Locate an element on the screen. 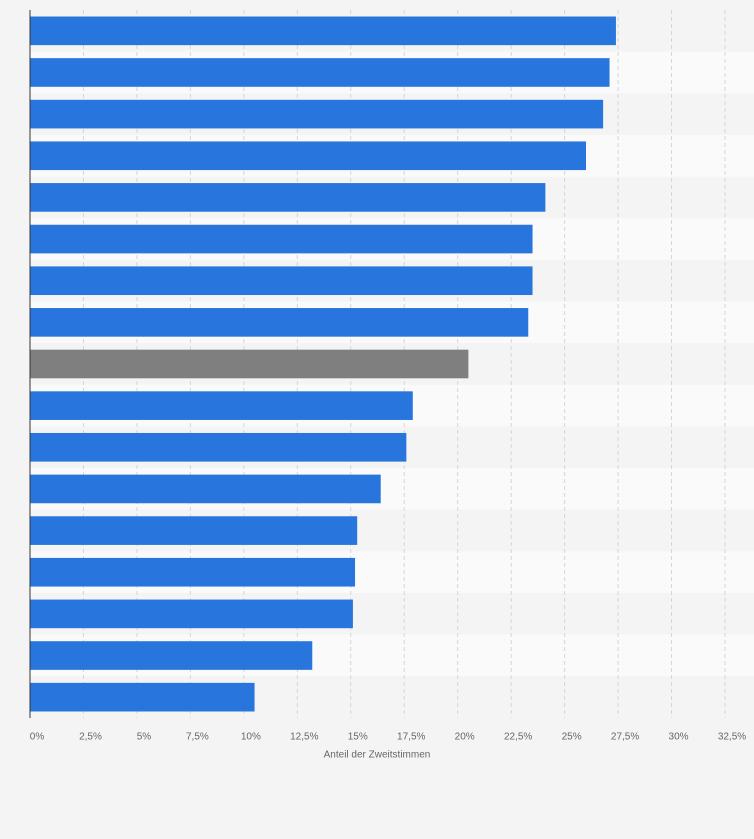 The height and width of the screenshot is (839, 754). x-tick-label: 30% is located at coordinates (679, 737).